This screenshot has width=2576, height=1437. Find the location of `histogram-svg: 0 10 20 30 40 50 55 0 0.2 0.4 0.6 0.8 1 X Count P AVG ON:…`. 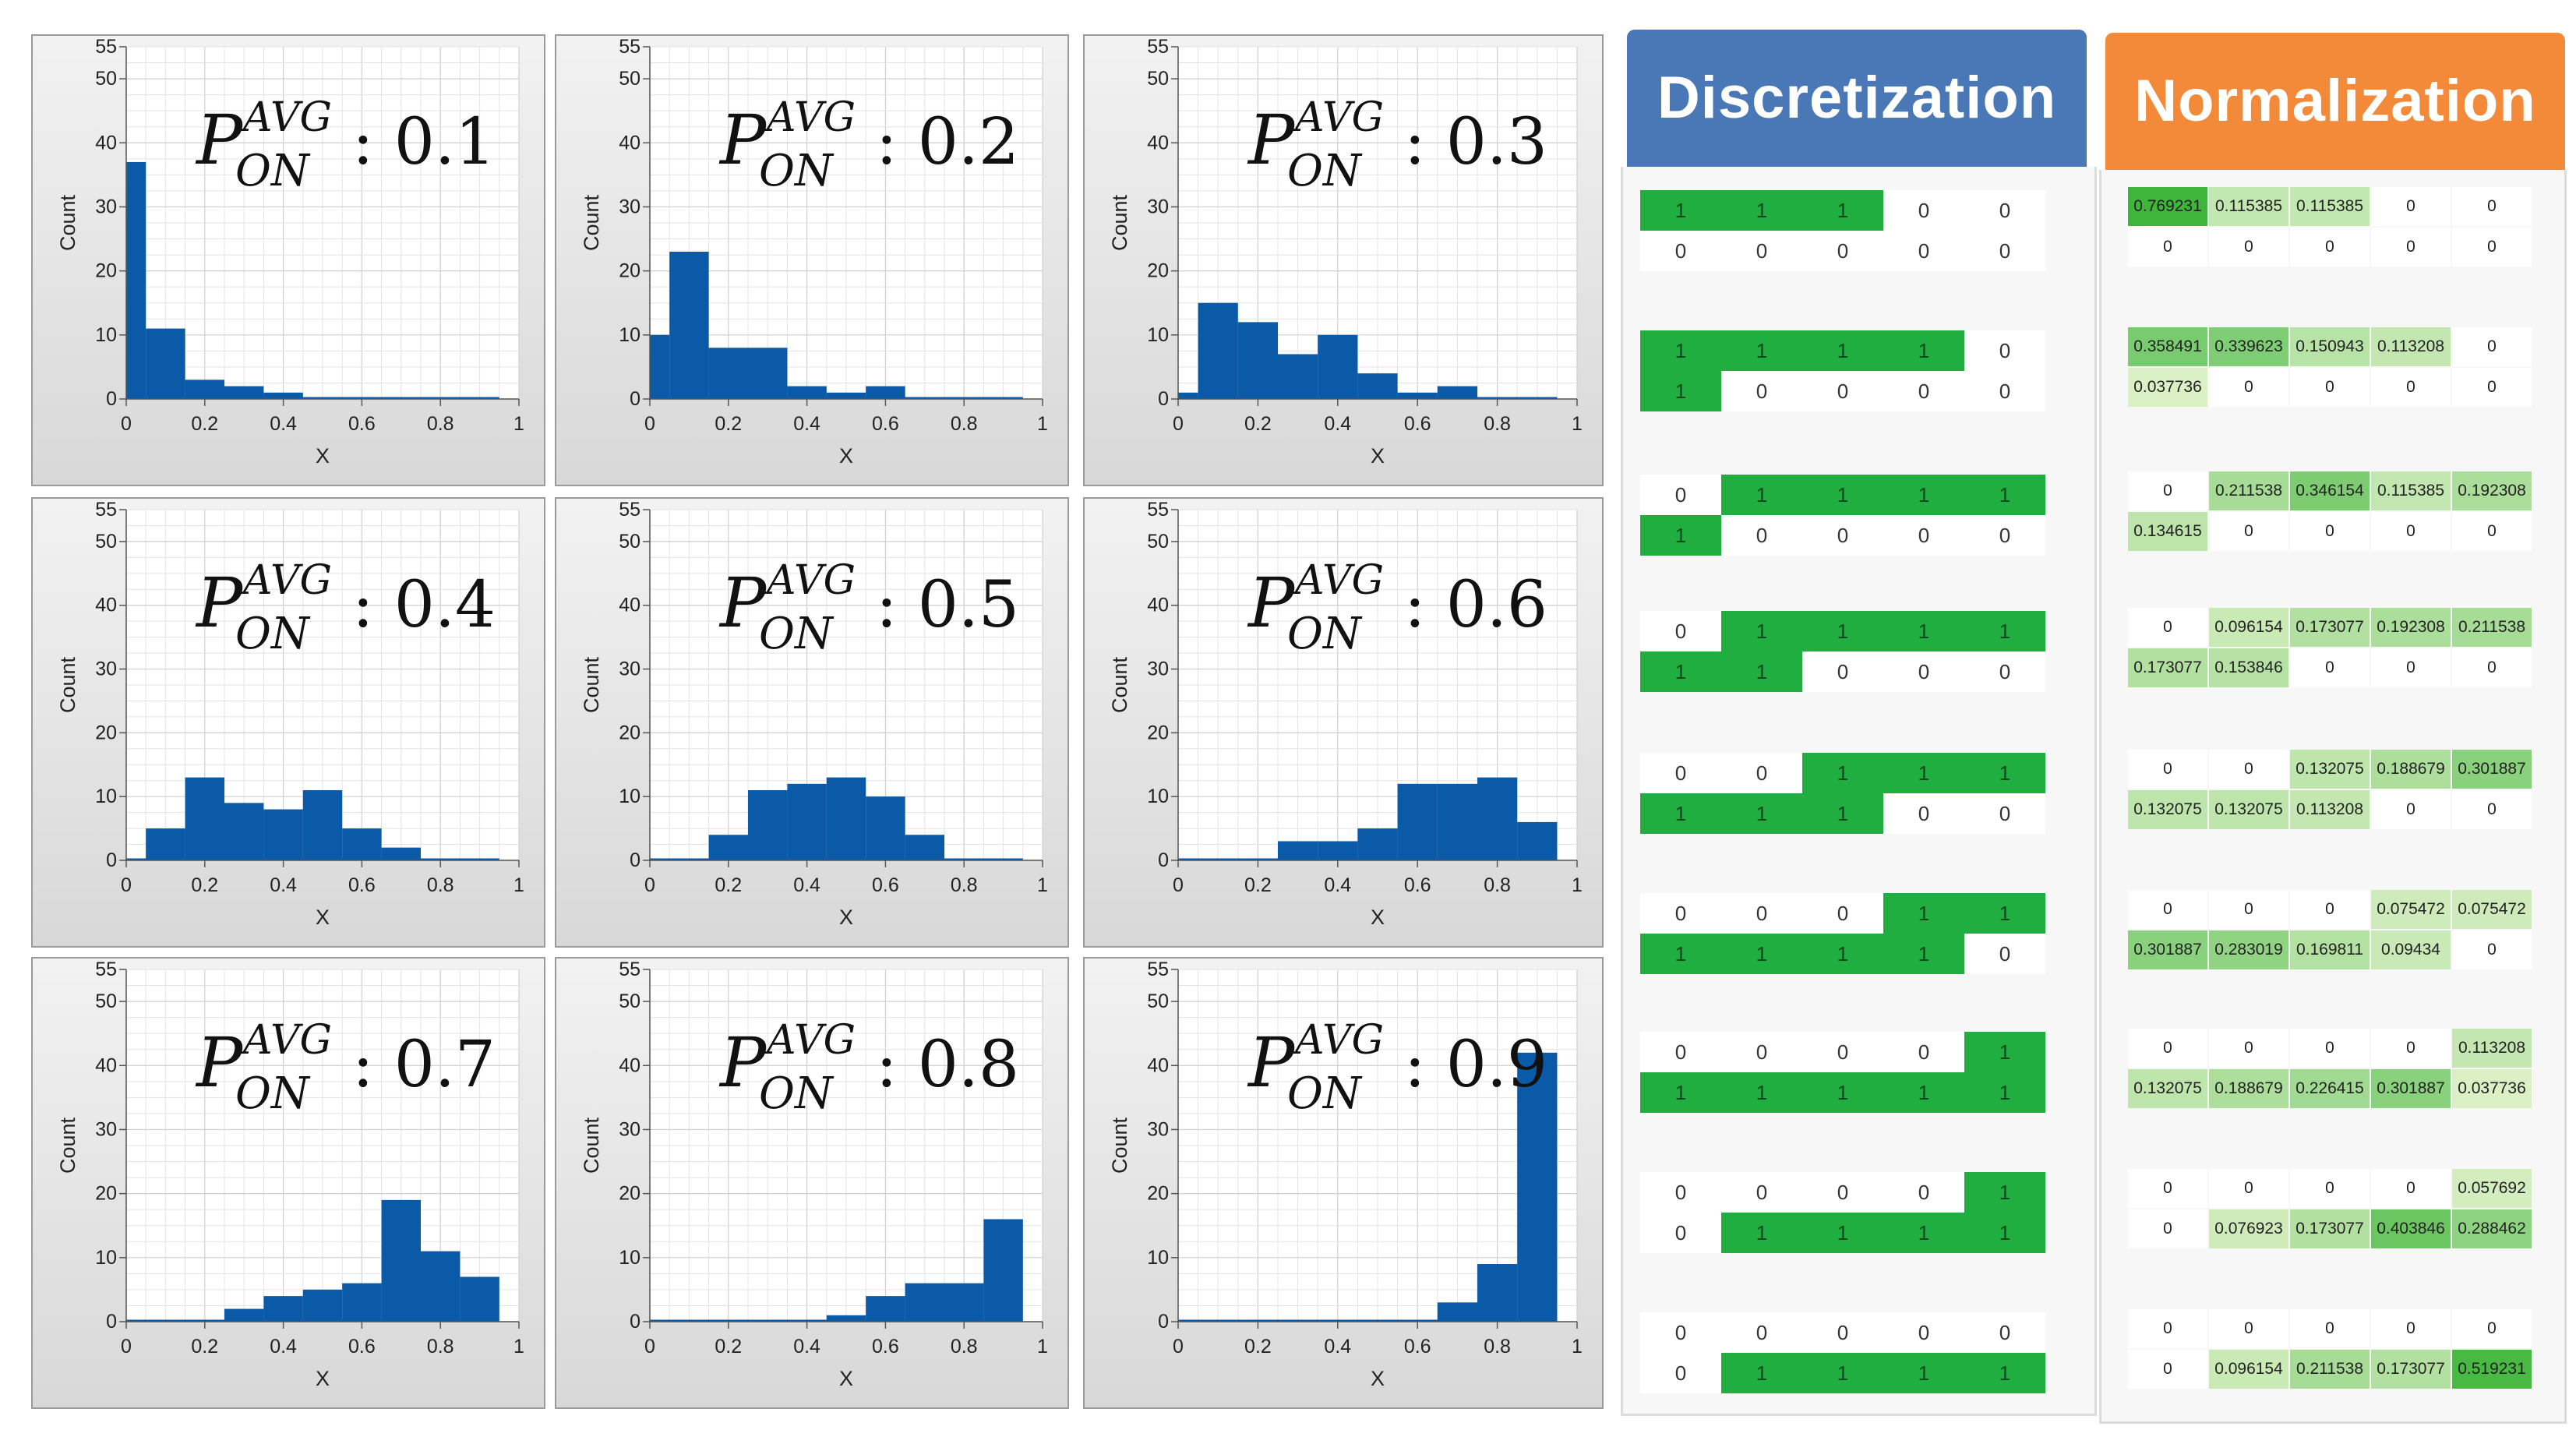

histogram-svg: 0 10 20 30 40 50 55 0 0.2 0.4 0.6 0.8 1 X Count P AVG ON:… is located at coordinates (1345, 252).